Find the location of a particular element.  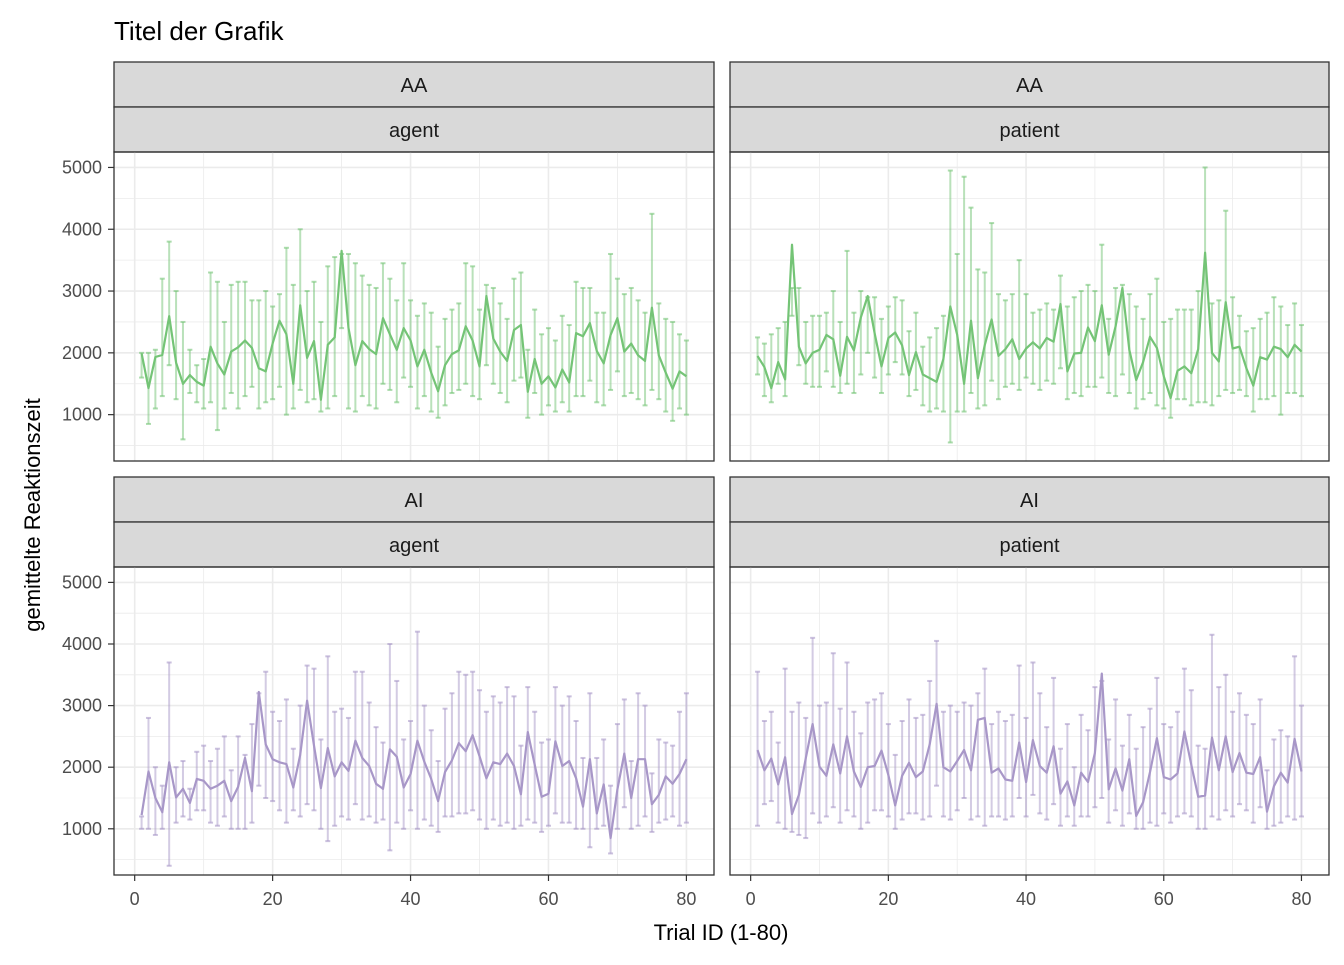

series-line-AA-agent is located at coordinates (414, 325).